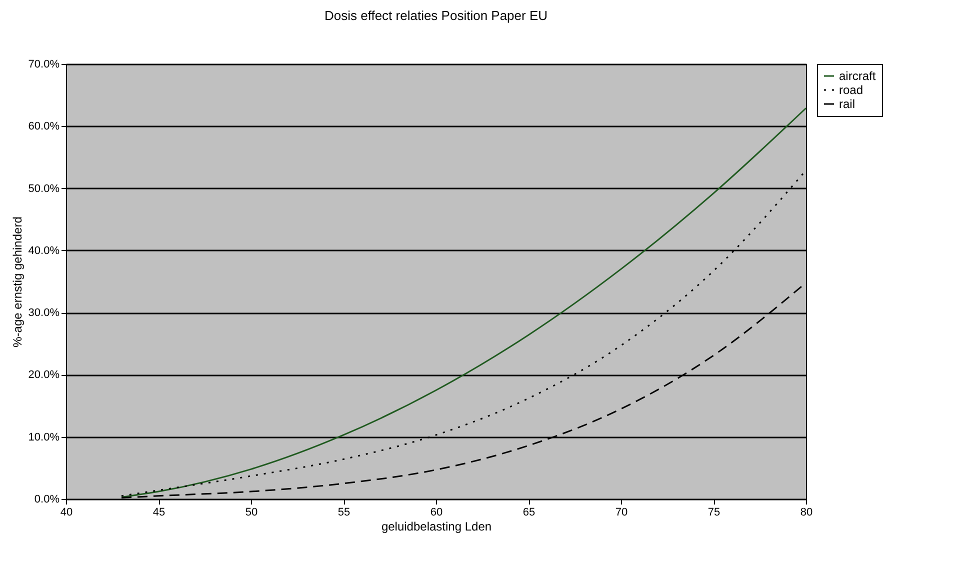  Describe the element at coordinates (44, 313) in the screenshot. I see `y-tick-label: 30.0%` at that location.